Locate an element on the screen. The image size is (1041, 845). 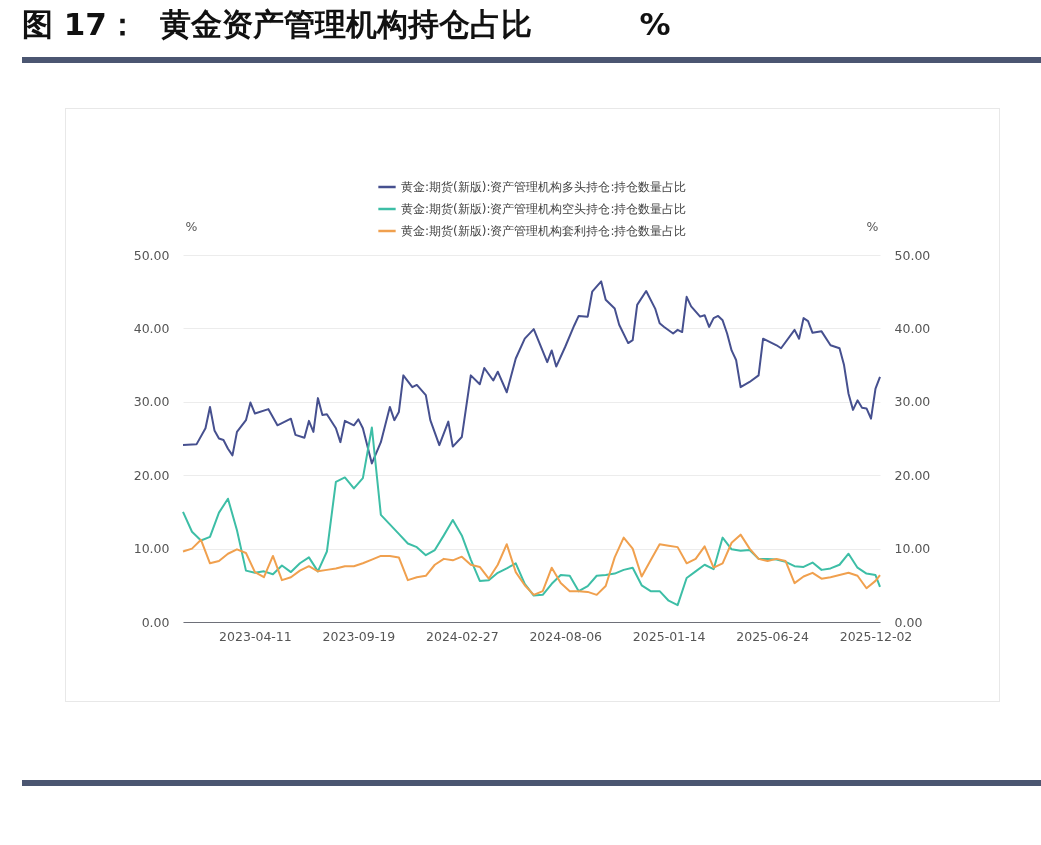
y2-tick-label: 40.00 is located at coordinates (912, 328).